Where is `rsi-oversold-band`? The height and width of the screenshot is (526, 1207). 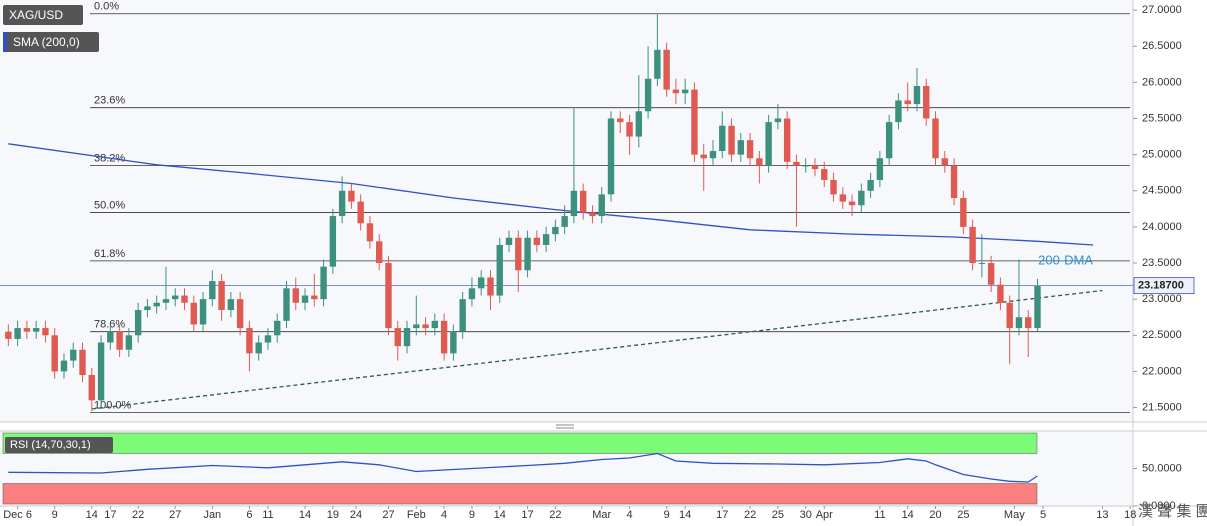
rsi-oversold-band is located at coordinates (520, 494).